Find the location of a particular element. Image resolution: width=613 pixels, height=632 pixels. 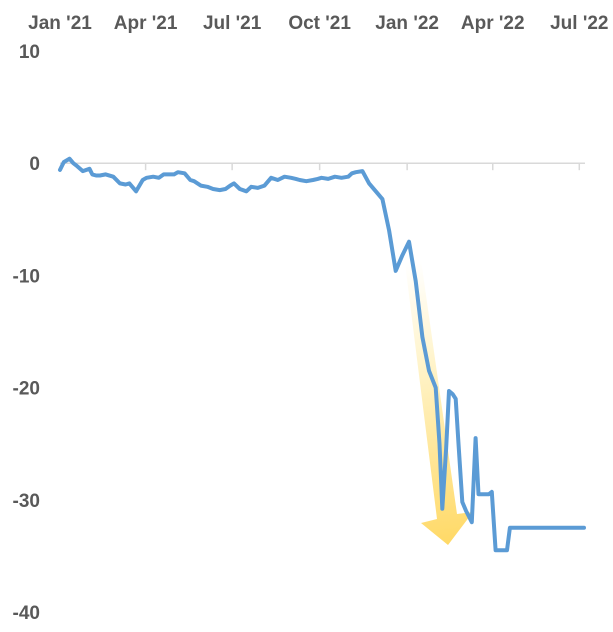

y-tick-label: -20 is located at coordinates (26, 389).